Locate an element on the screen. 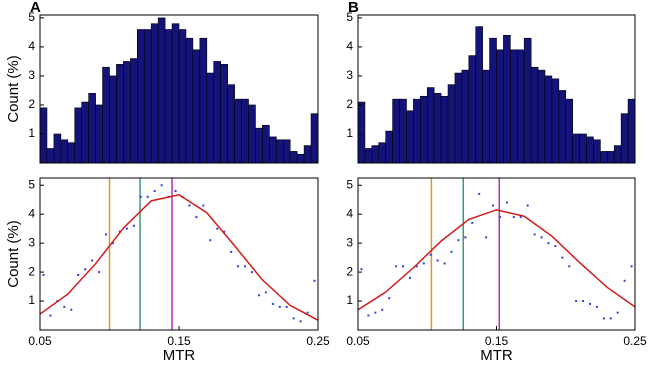  panel-label: A is located at coordinates (35, 8).